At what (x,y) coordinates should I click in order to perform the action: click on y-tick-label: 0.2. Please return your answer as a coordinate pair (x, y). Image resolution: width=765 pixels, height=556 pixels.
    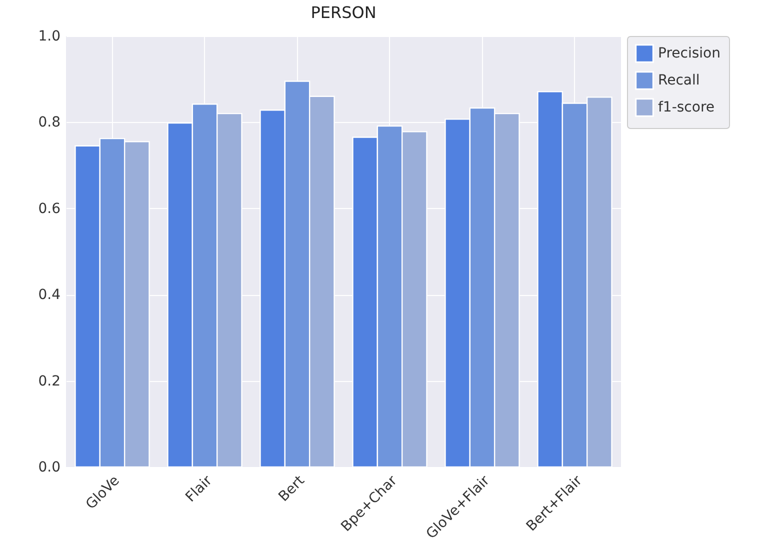
    Looking at the image, I should click on (49, 381).